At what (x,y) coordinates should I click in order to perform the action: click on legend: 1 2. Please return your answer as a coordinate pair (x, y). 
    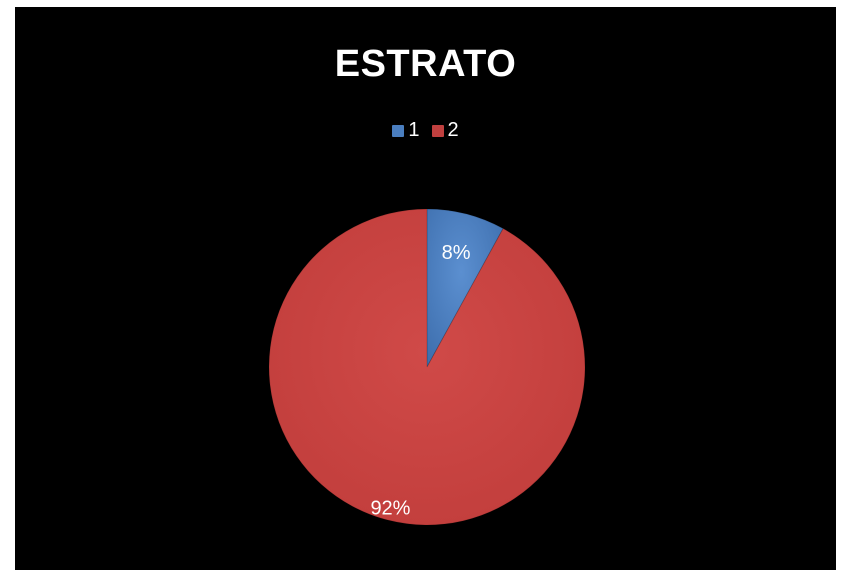
    Looking at the image, I should click on (425, 130).